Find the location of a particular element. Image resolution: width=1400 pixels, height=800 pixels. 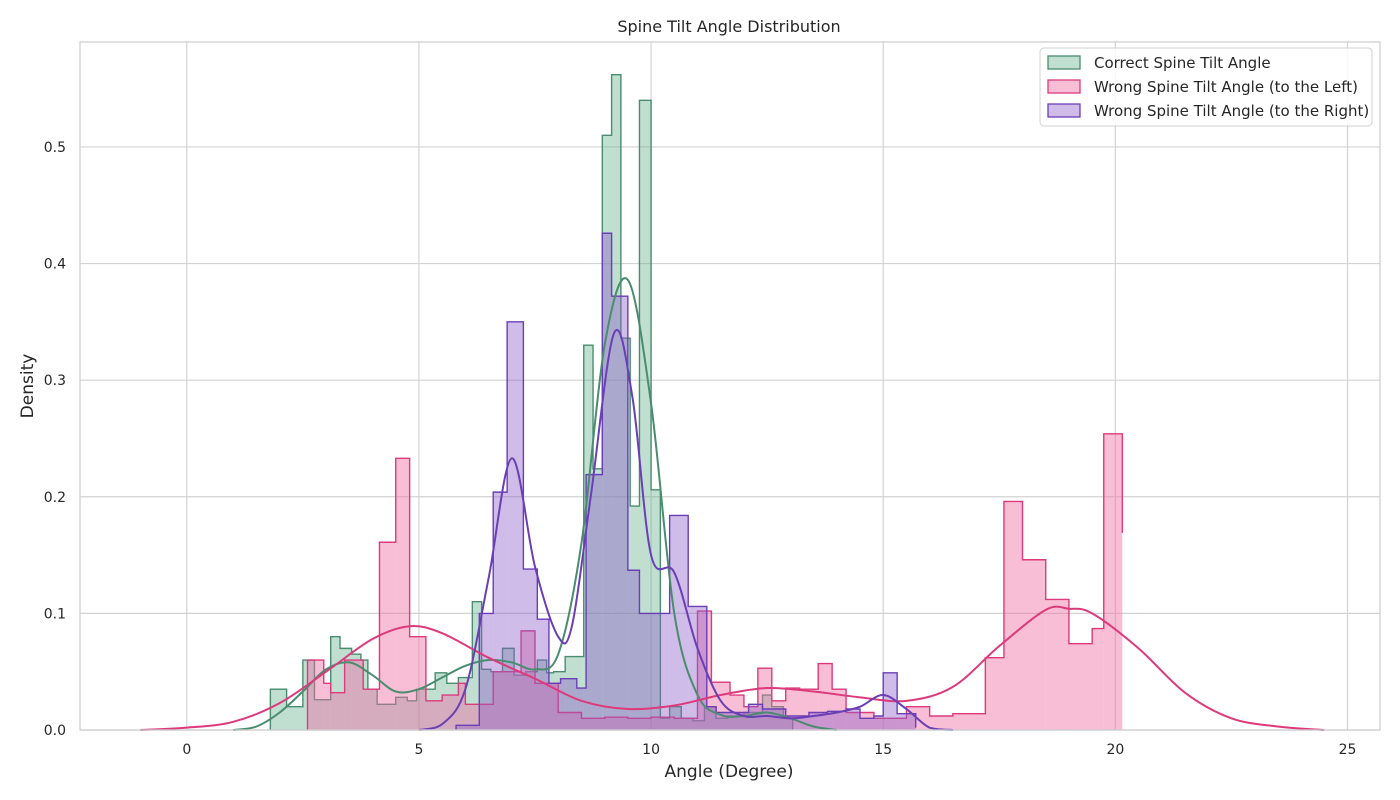

y-tick-label: 0.3 is located at coordinates (55, 381).